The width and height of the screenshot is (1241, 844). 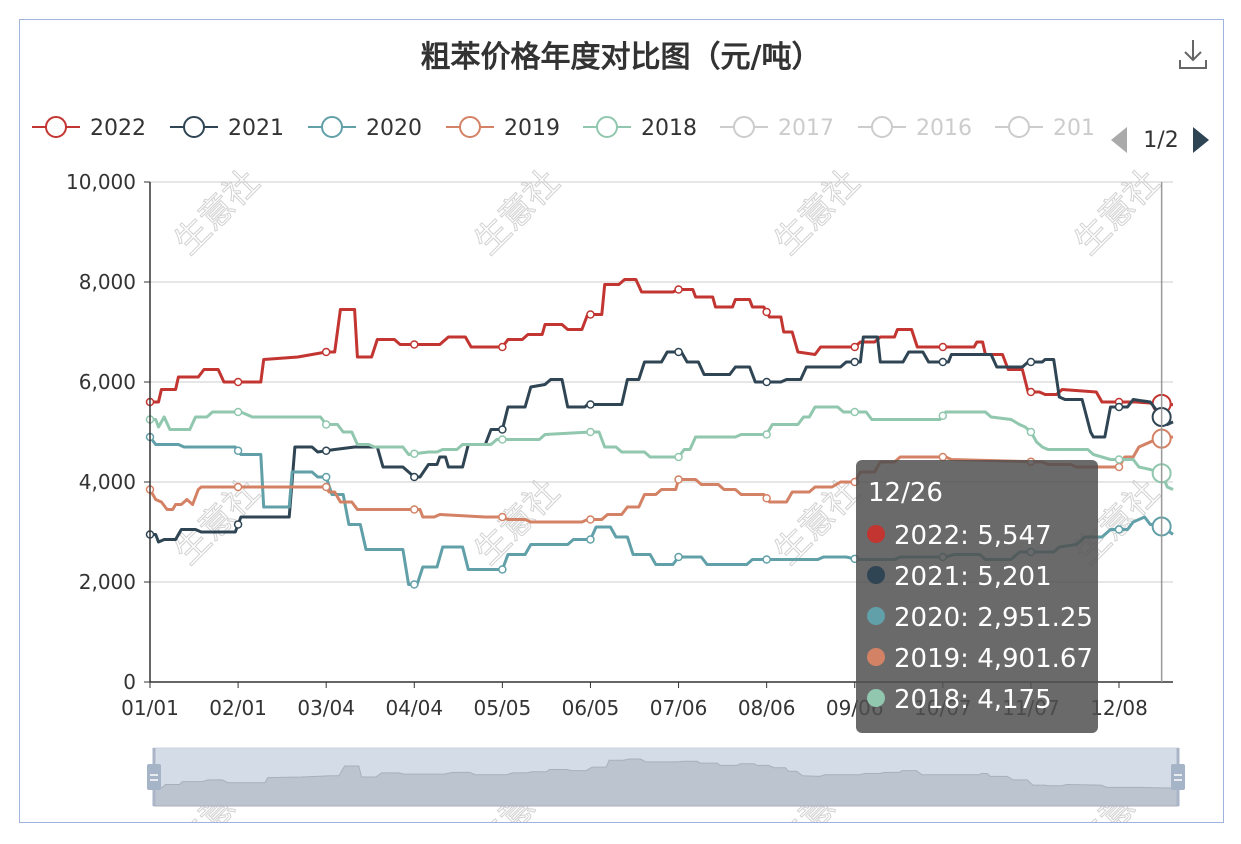 What do you see at coordinates (532, 128) in the screenshot?
I see `legend-label: 2019` at bounding box center [532, 128].